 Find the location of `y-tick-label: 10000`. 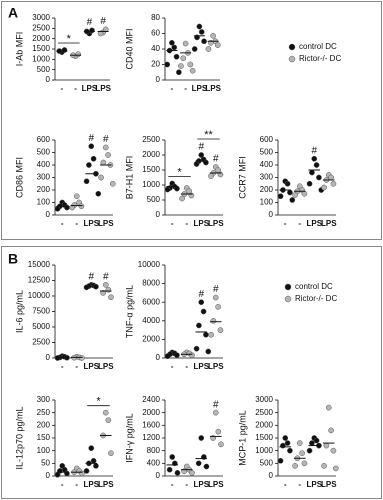

y-tick-label: 10000 is located at coordinates (39, 295).